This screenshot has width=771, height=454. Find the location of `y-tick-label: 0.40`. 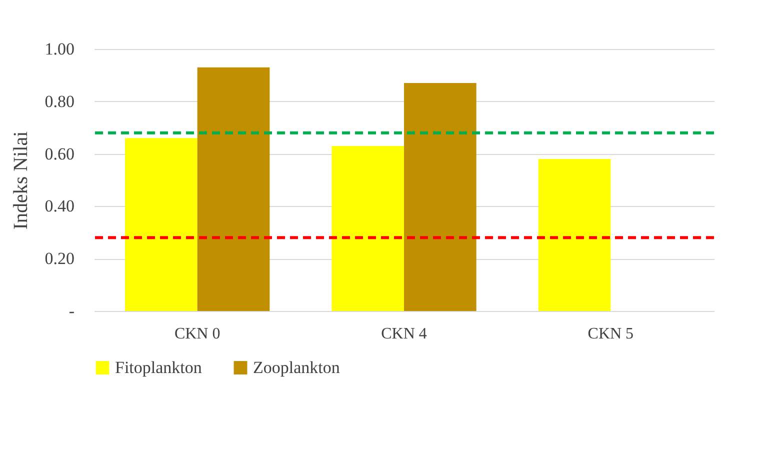

y-tick-label: 0.40 is located at coordinates (59, 206).